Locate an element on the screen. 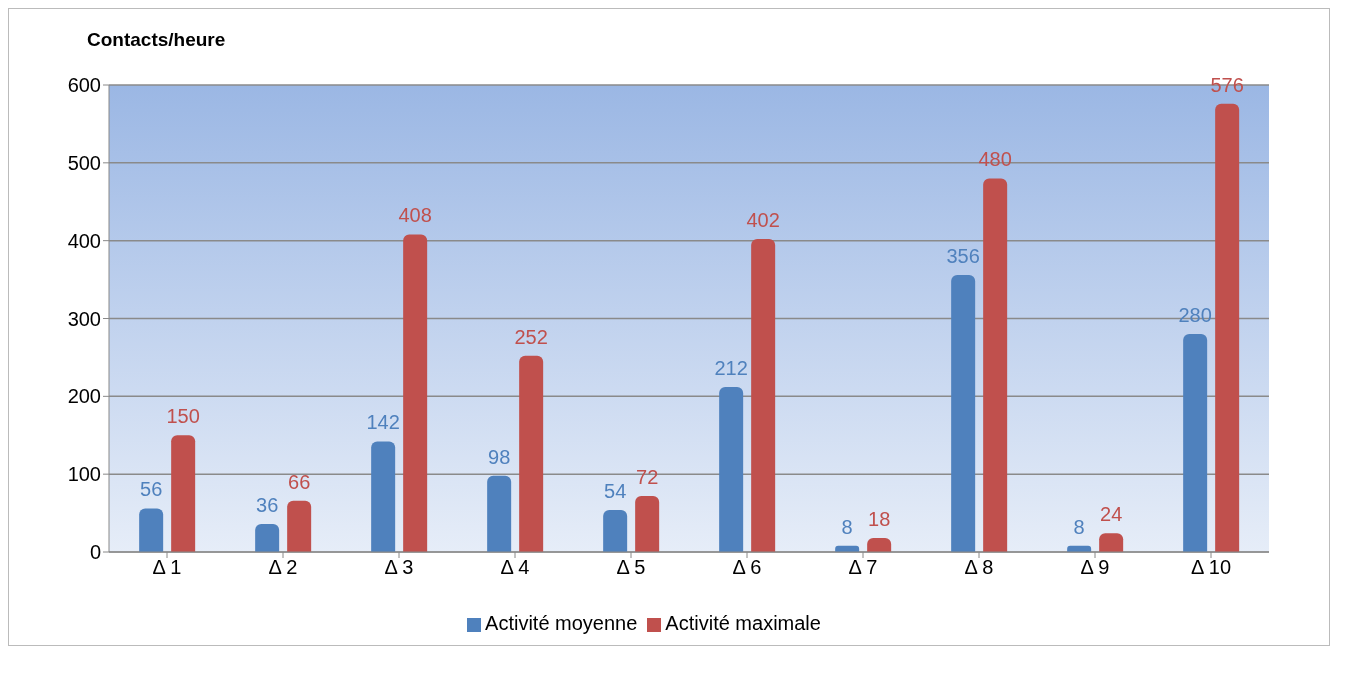 The image size is (1347, 680). data-label: 24 is located at coordinates (1111, 514).